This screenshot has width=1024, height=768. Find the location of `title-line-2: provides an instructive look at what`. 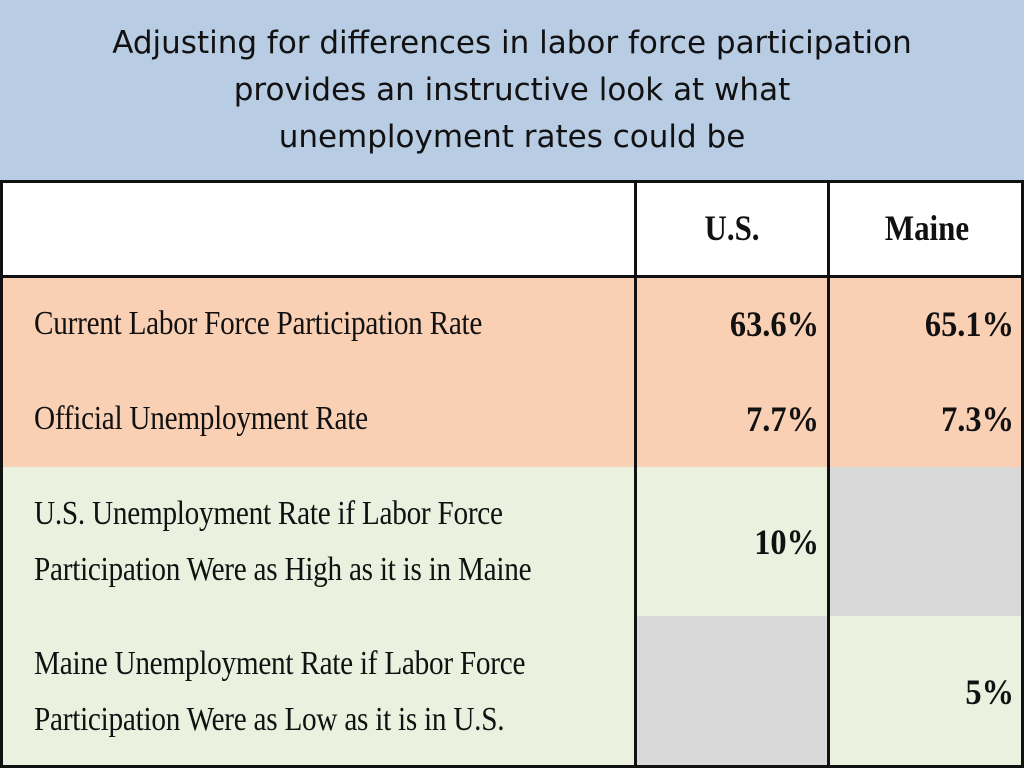

title-line-2: provides an instructive look at what is located at coordinates (512, 89).